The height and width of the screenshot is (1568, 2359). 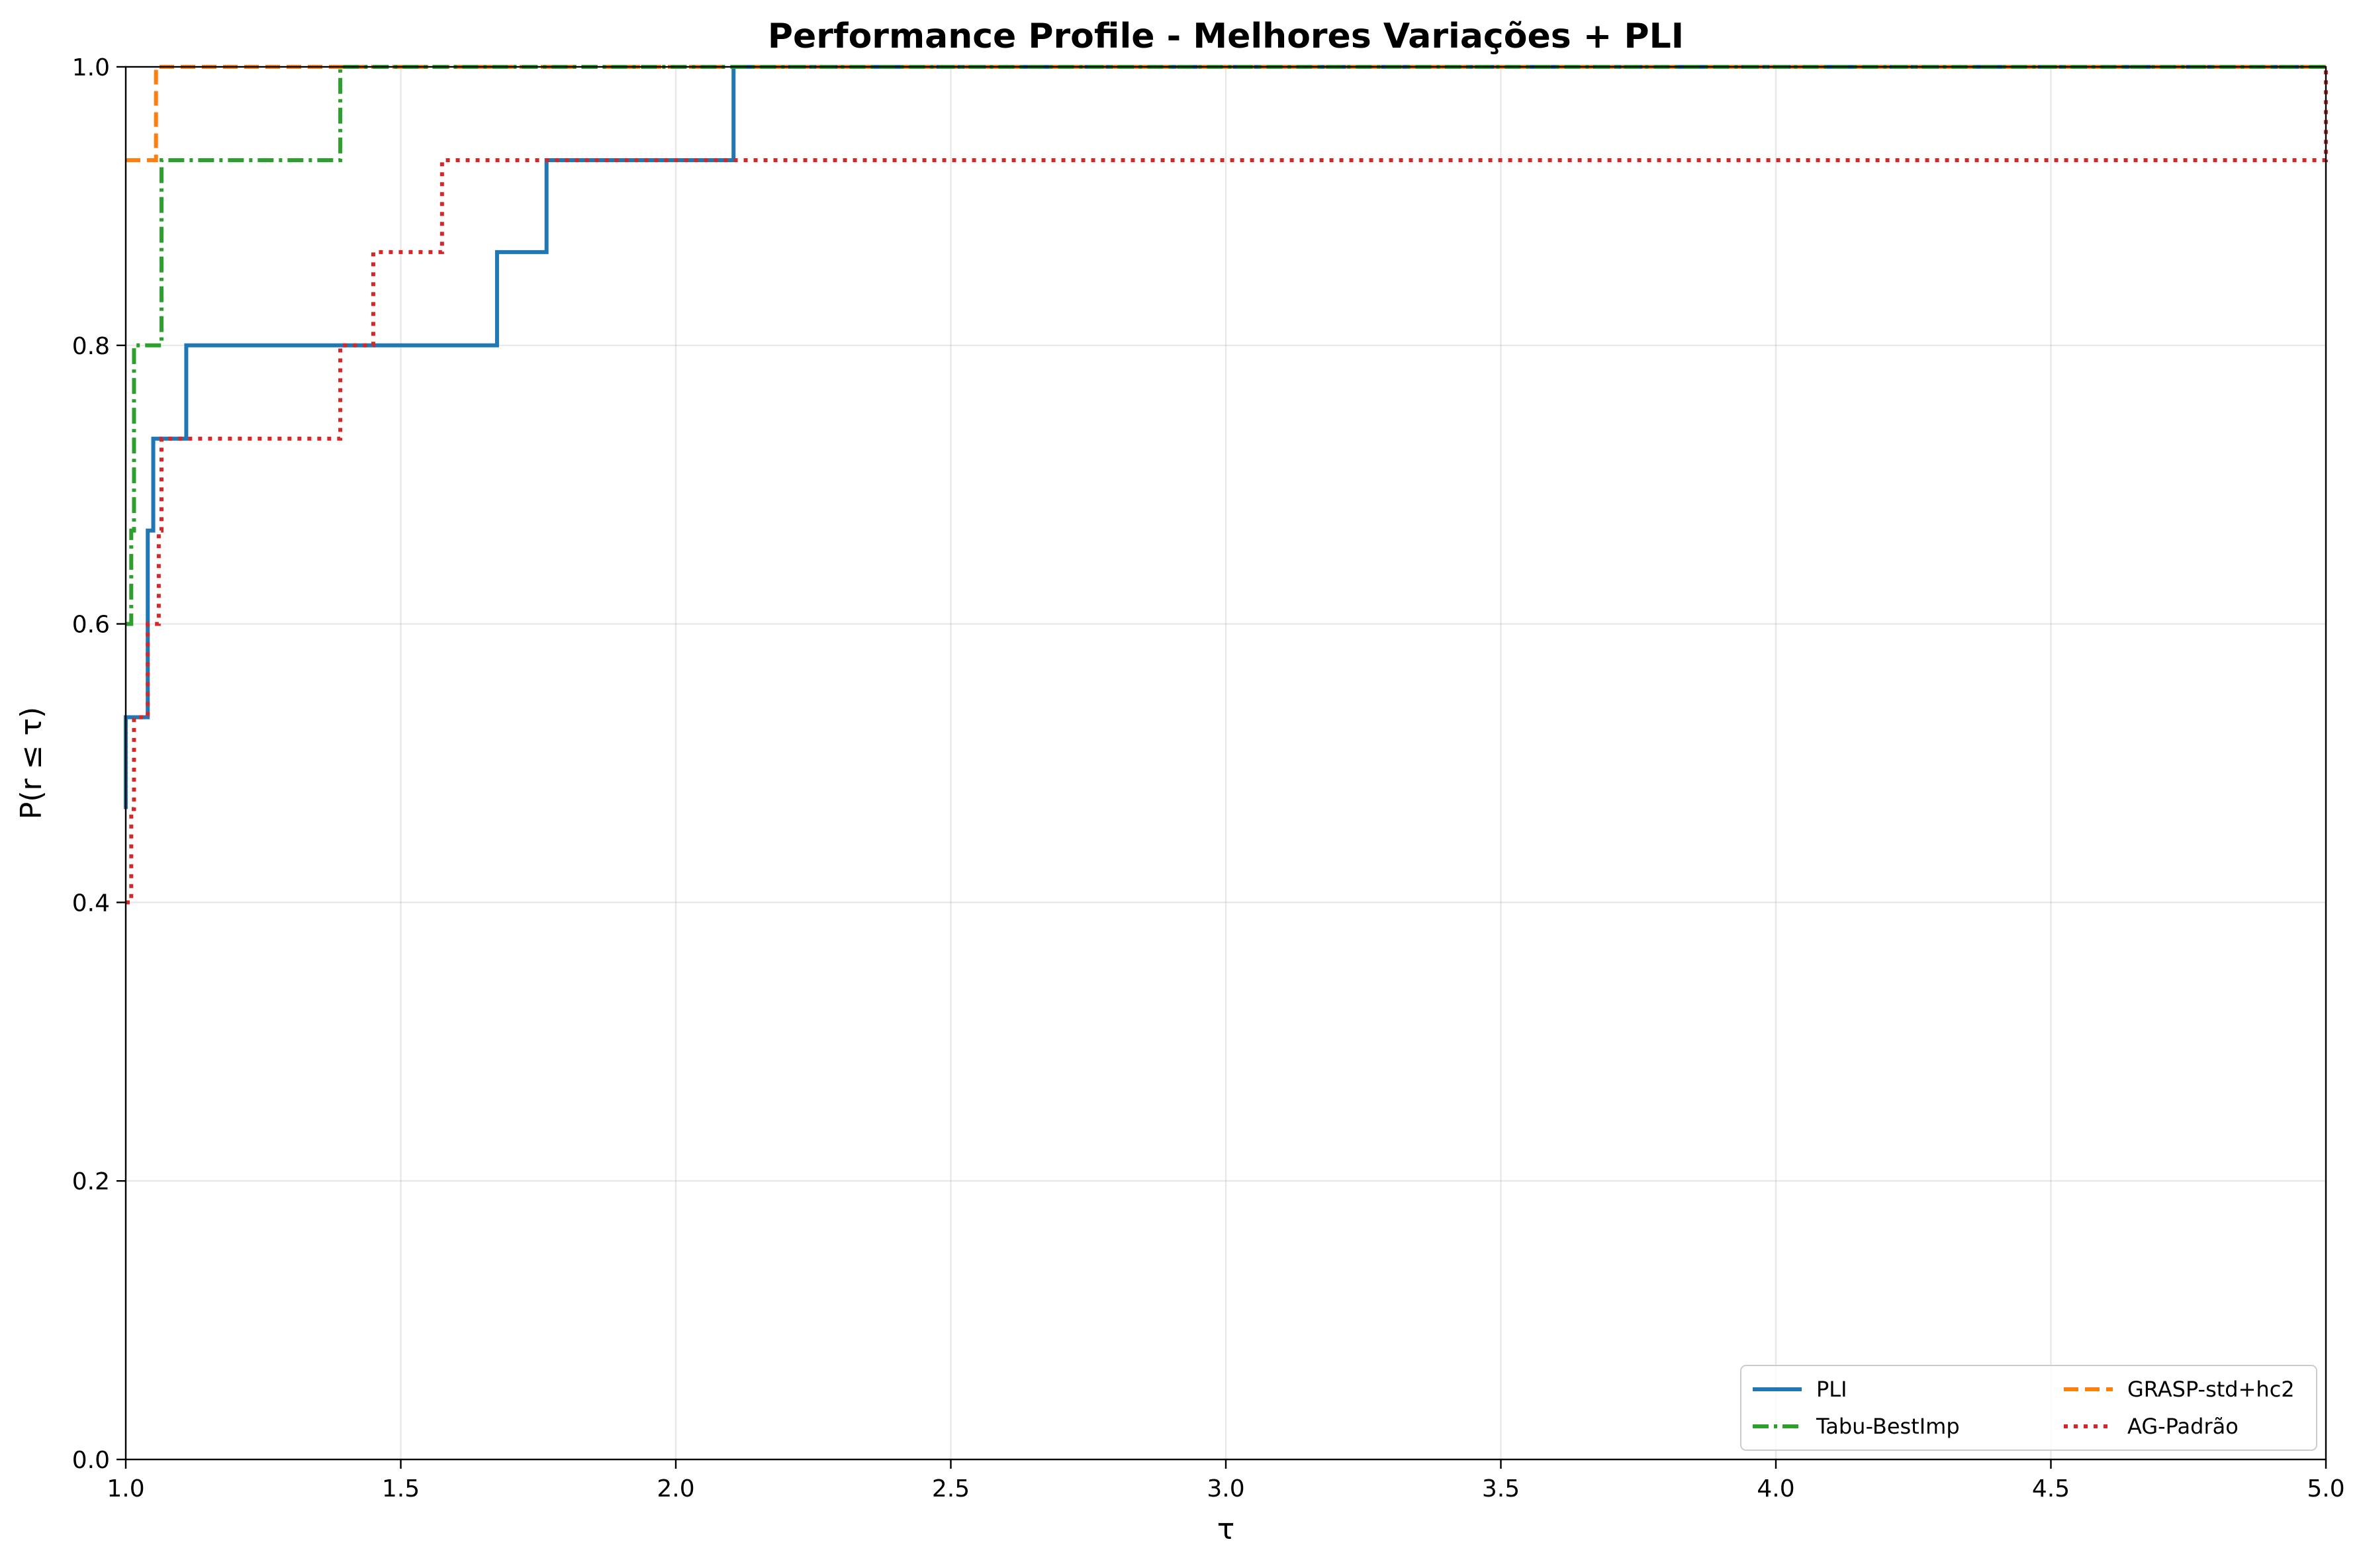 What do you see at coordinates (1831, 1390) in the screenshot?
I see `legend-label: PLI` at bounding box center [1831, 1390].